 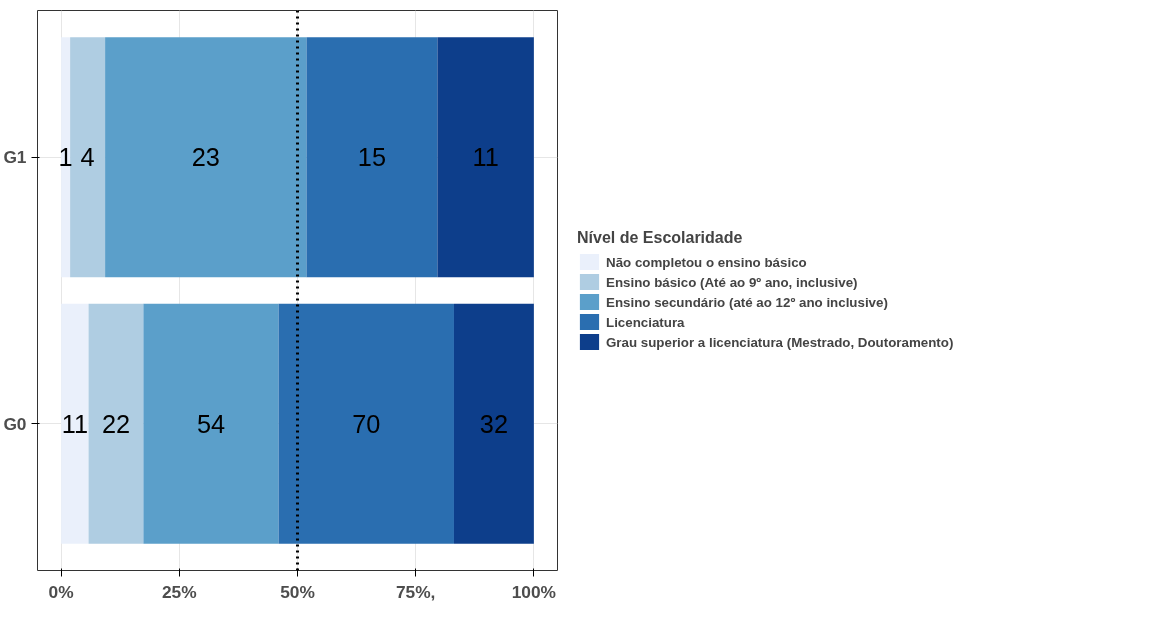 What do you see at coordinates (61, 591) in the screenshot?
I see `x-tick-label: 0%` at bounding box center [61, 591].